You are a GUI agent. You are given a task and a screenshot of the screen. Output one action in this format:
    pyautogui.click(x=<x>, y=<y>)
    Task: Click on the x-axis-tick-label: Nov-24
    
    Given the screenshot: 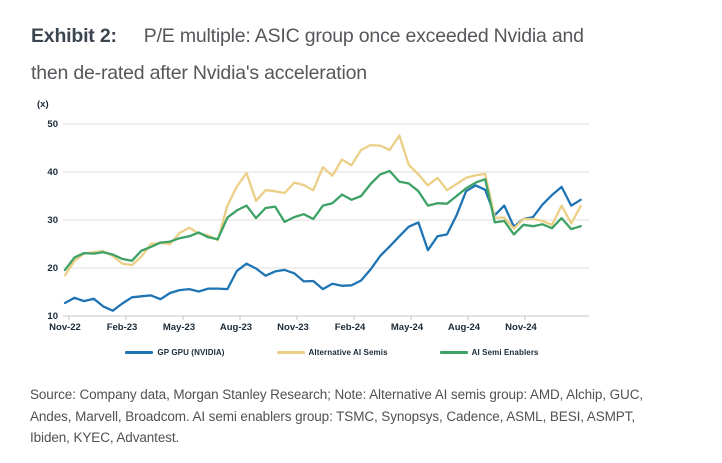 What is the action you would take?
    pyautogui.click(x=521, y=327)
    